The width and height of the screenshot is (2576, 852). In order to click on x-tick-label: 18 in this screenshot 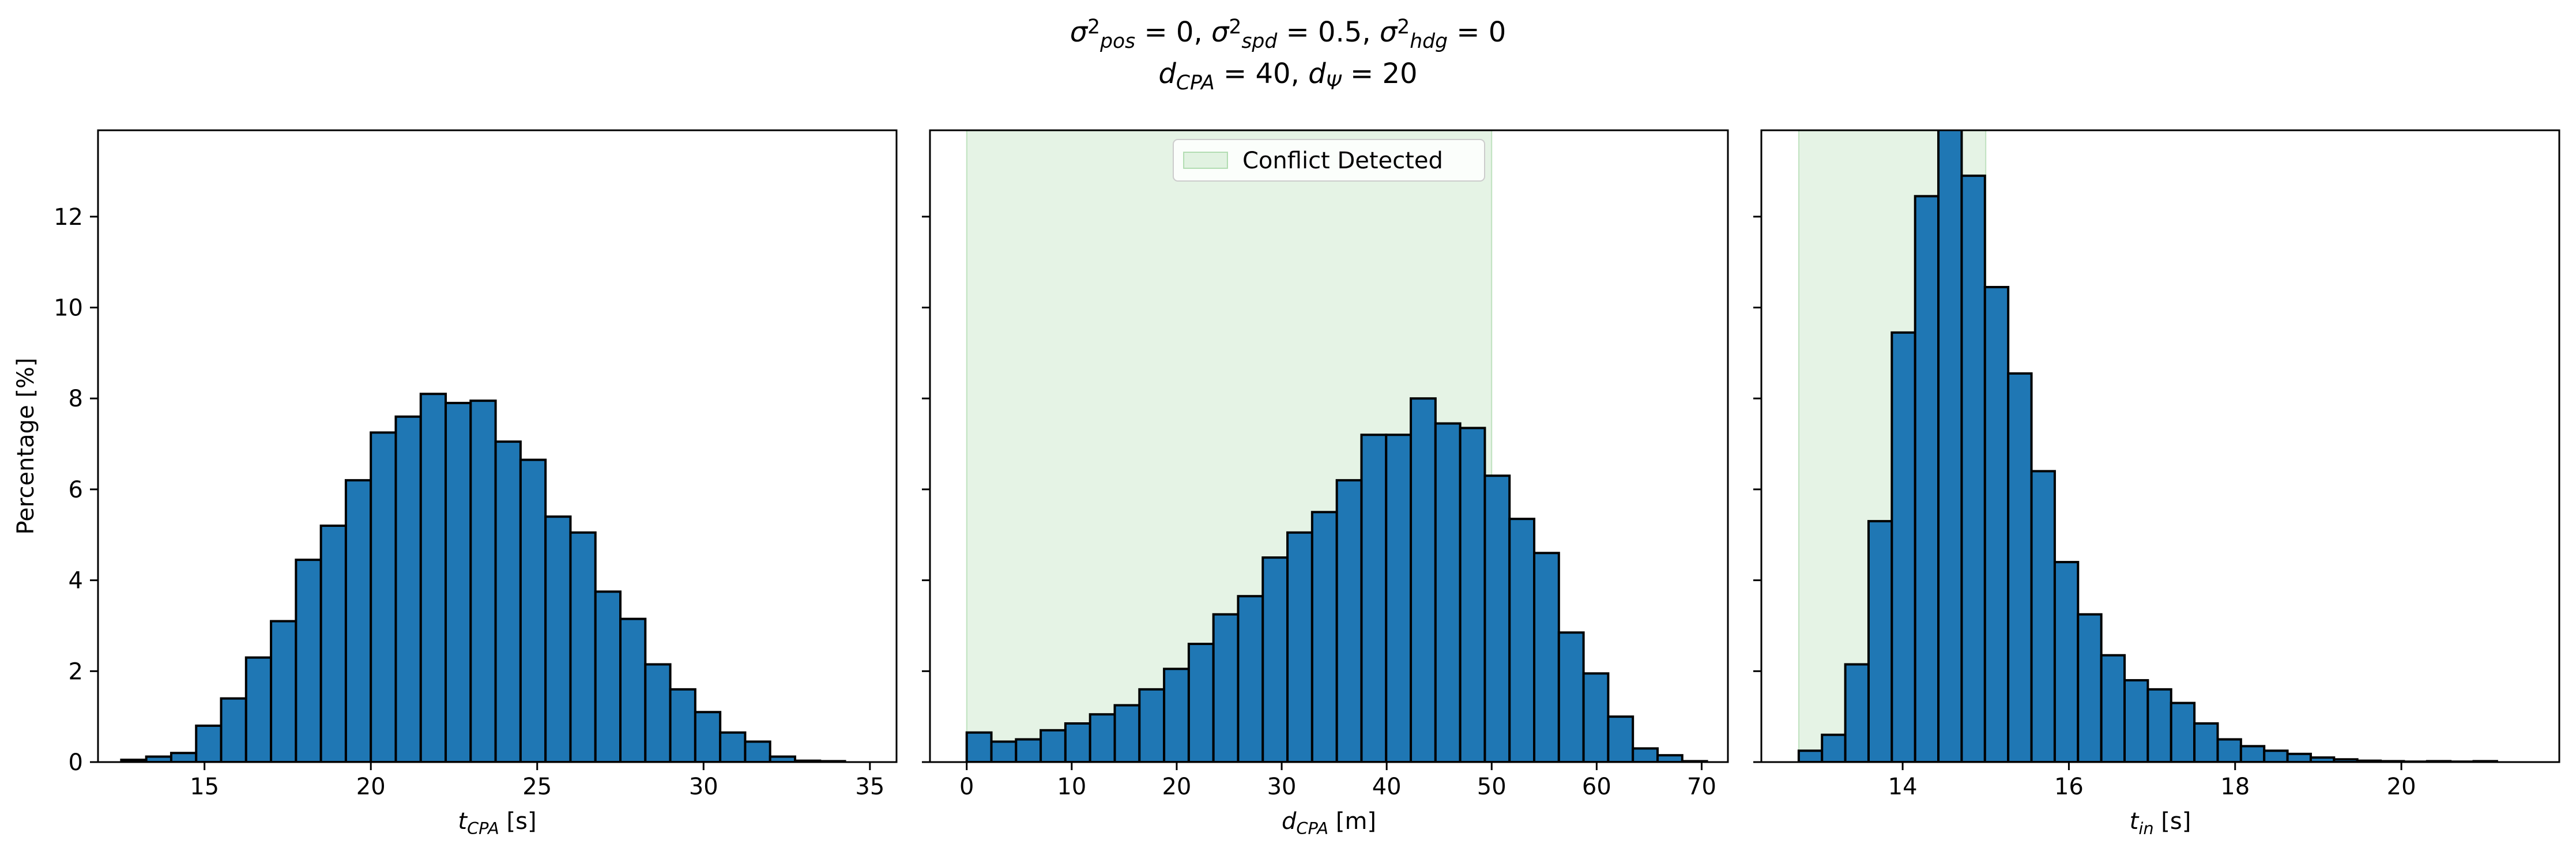, I will do `click(2235, 787)`.